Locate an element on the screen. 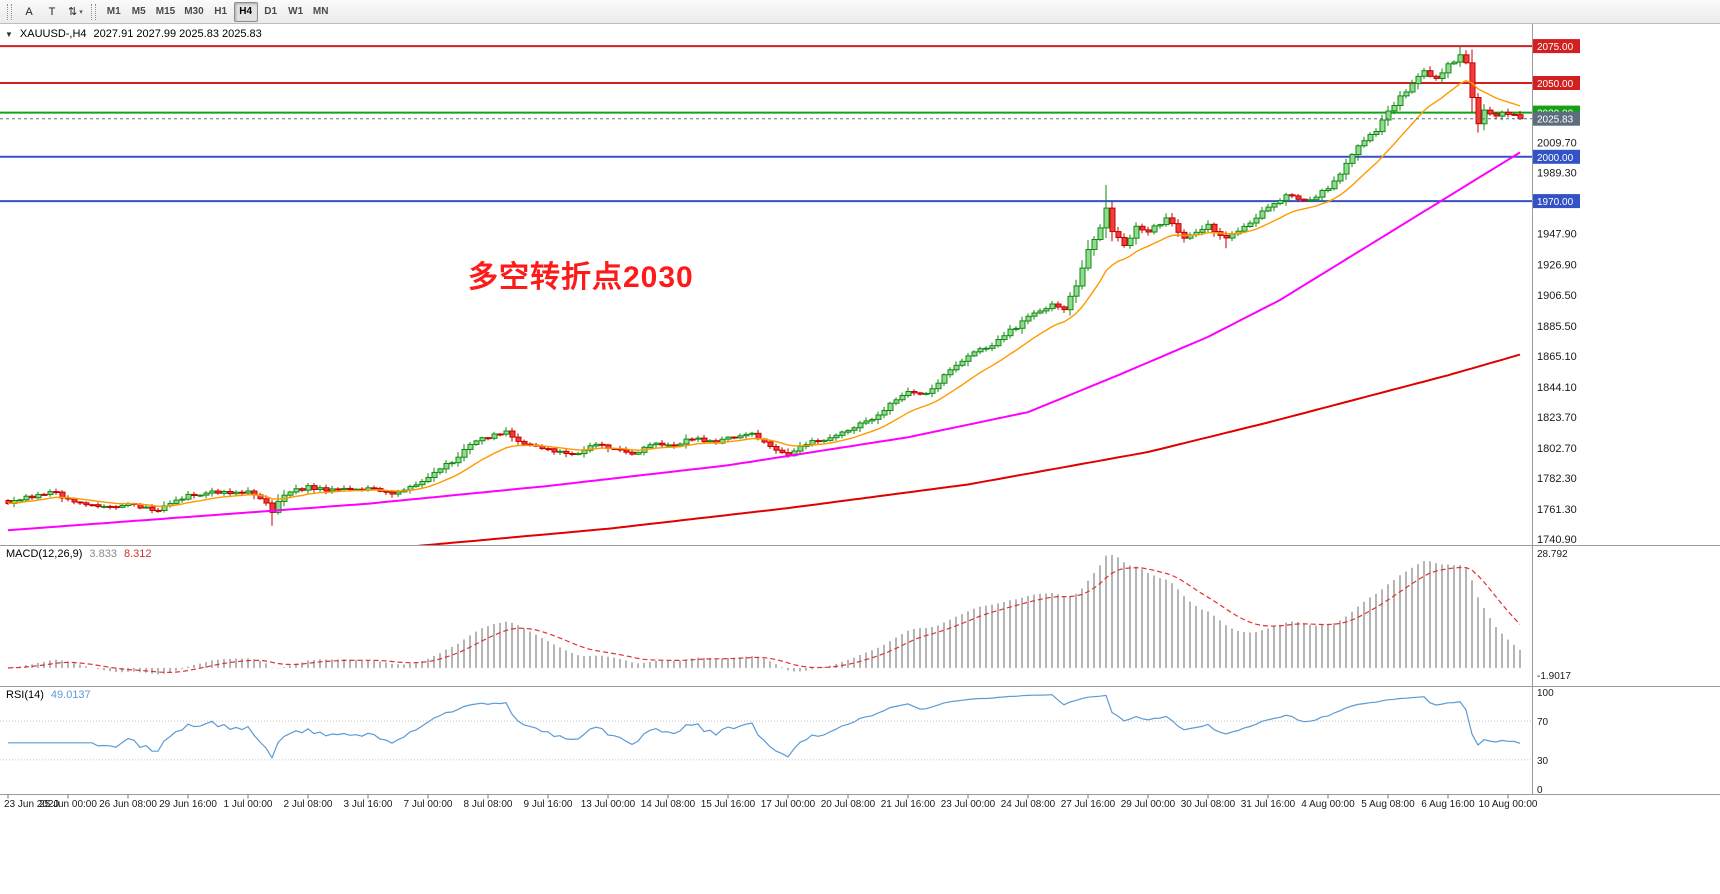 The image size is (1720, 894). timeframe-button-d1: D1 is located at coordinates (271, 11).